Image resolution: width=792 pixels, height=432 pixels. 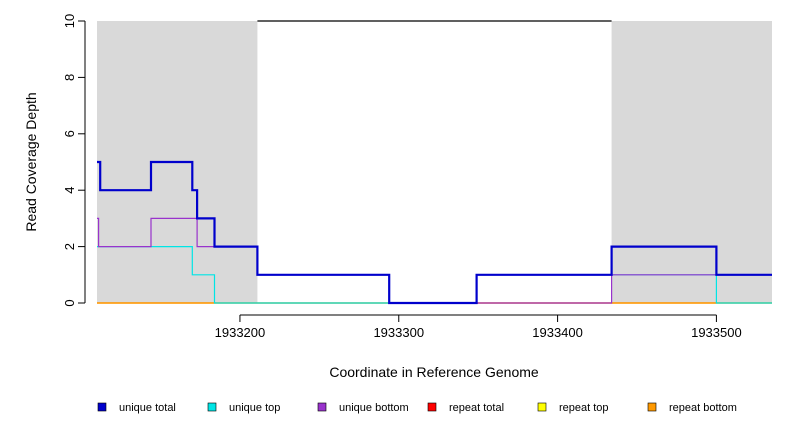 I want to click on legend-item-repeat-bottom: repeat bottom, so click(x=692, y=408).